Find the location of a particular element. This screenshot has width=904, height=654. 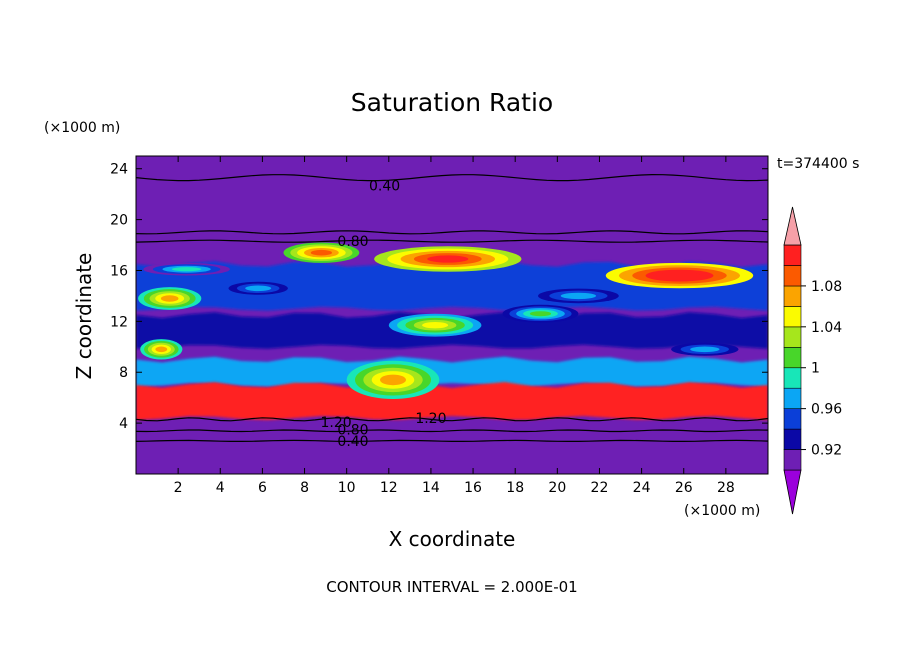

x-tick-label: 2 is located at coordinates (178, 488).